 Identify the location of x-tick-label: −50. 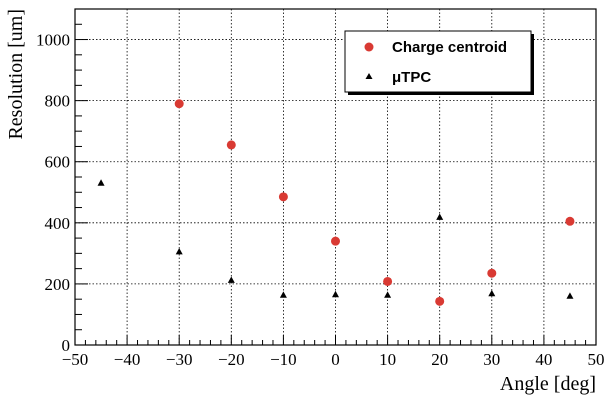
(75, 359).